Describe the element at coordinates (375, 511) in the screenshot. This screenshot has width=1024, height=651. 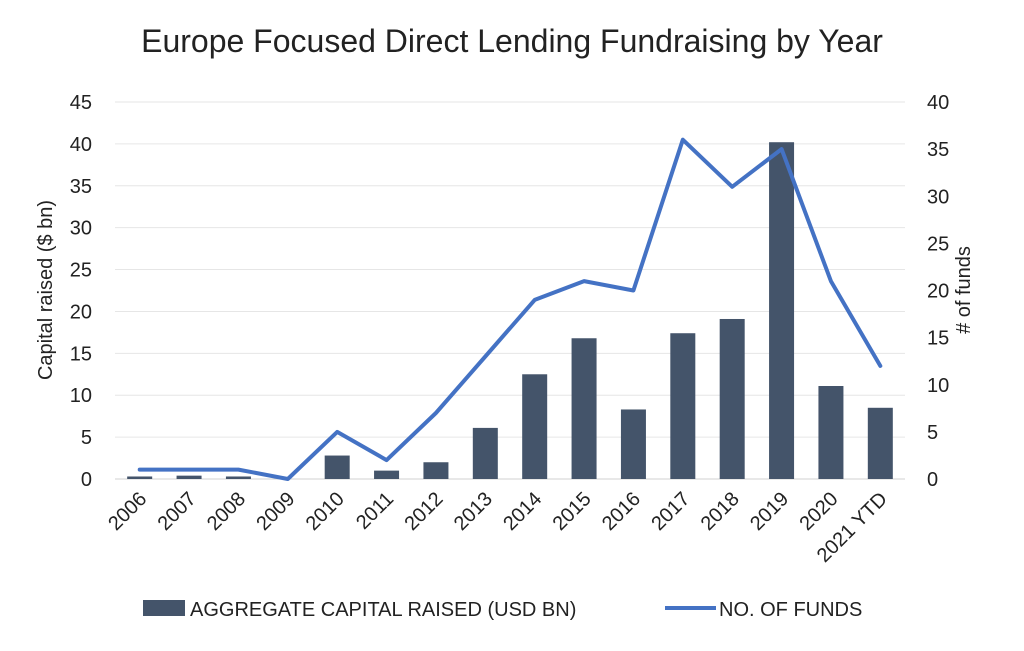
I see `x-tick-label: 2011` at that location.